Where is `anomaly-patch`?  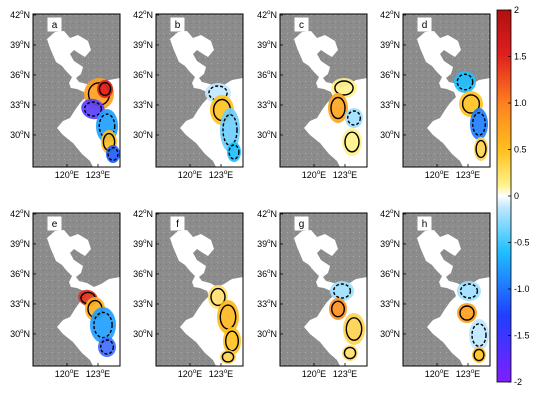 anomaly-patch is located at coordinates (103, 325).